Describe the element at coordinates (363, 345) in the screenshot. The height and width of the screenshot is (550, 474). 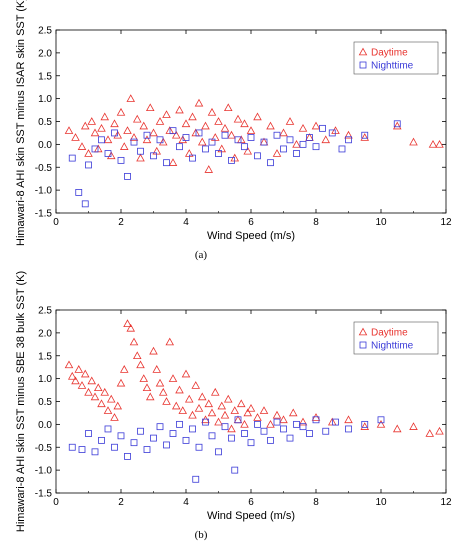
I see `legend-square-marker` at that location.